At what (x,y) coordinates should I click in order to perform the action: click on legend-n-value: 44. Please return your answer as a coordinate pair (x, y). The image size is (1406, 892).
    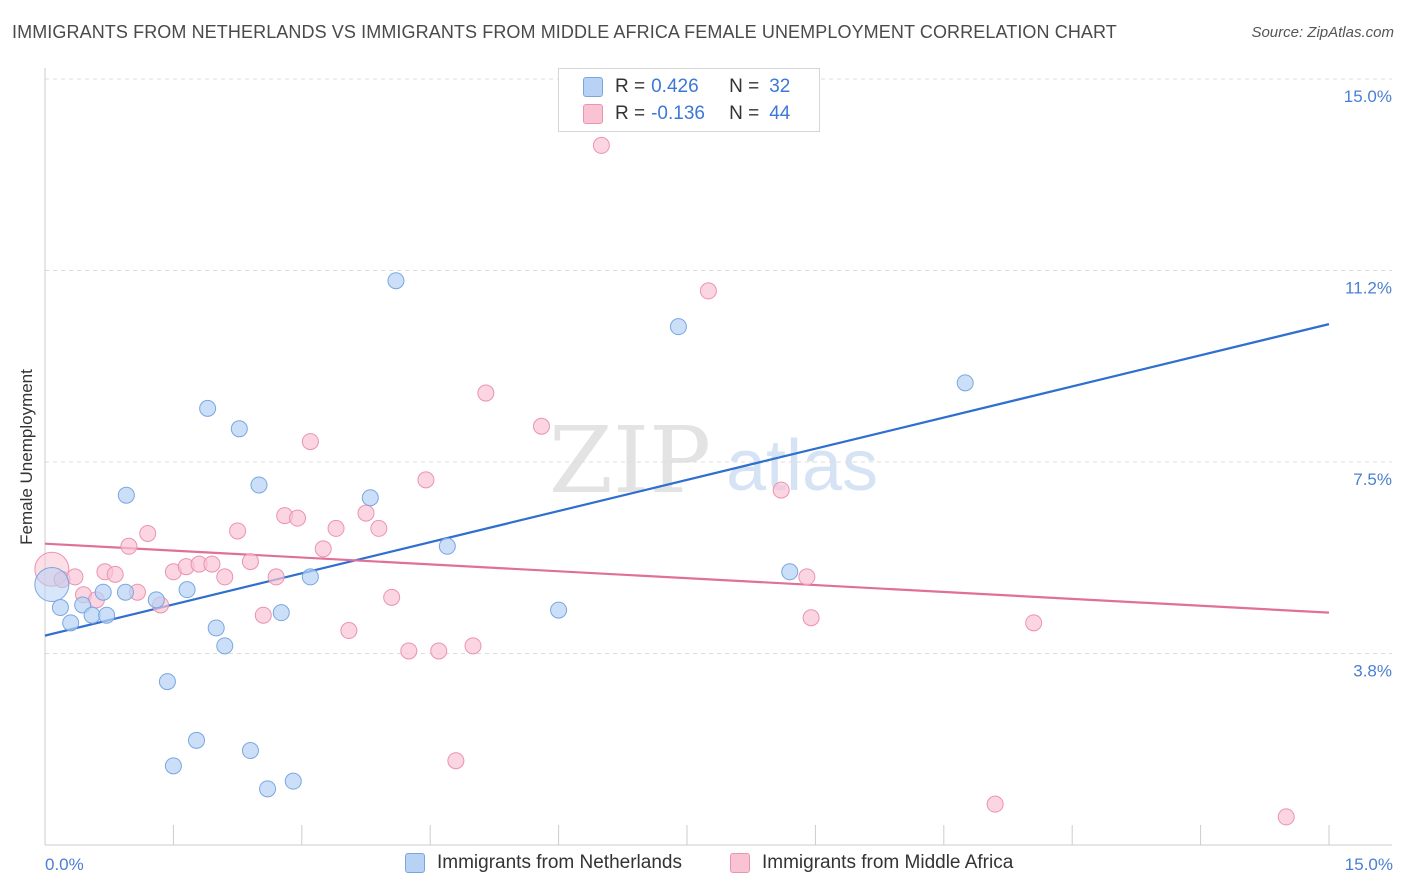
    Looking at the image, I should click on (780, 113).